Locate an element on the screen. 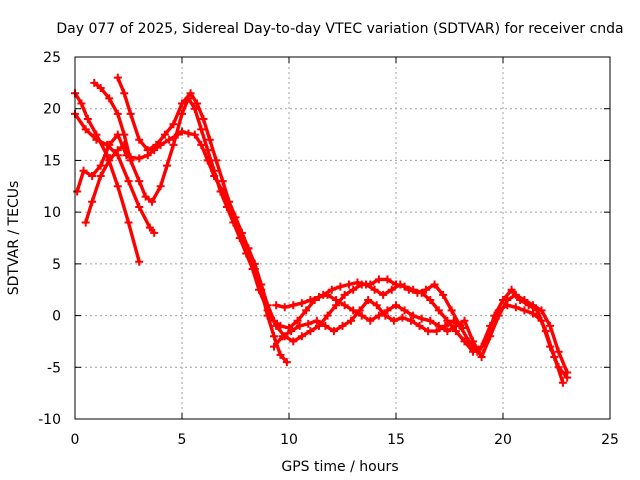  y-tick-label: 15 is located at coordinates (52, 161).